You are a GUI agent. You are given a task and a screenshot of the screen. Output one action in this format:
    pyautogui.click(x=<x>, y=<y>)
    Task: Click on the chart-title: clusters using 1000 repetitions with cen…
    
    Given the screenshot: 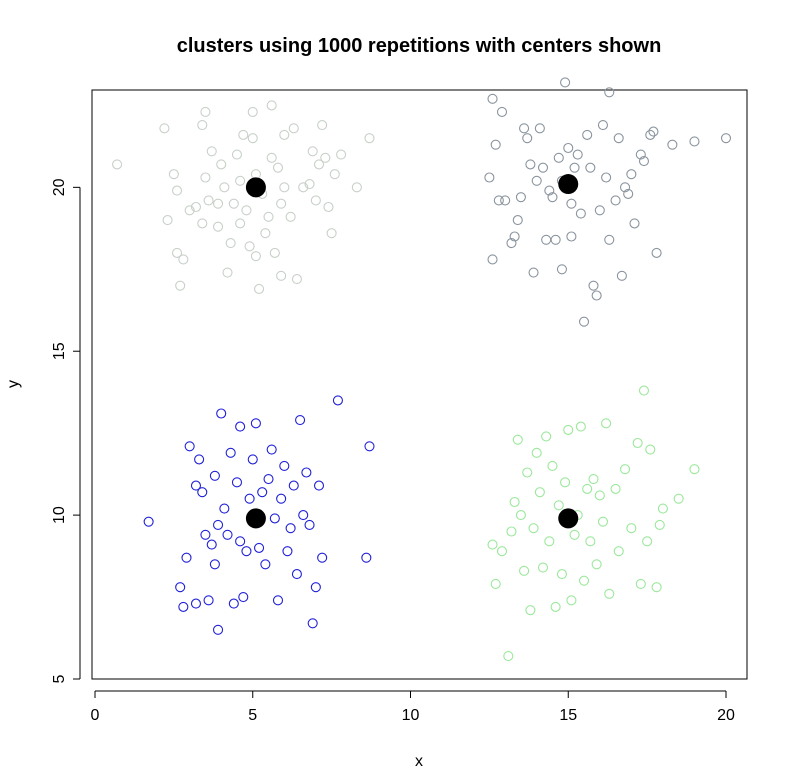 What is the action you would take?
    pyautogui.click(x=419, y=46)
    